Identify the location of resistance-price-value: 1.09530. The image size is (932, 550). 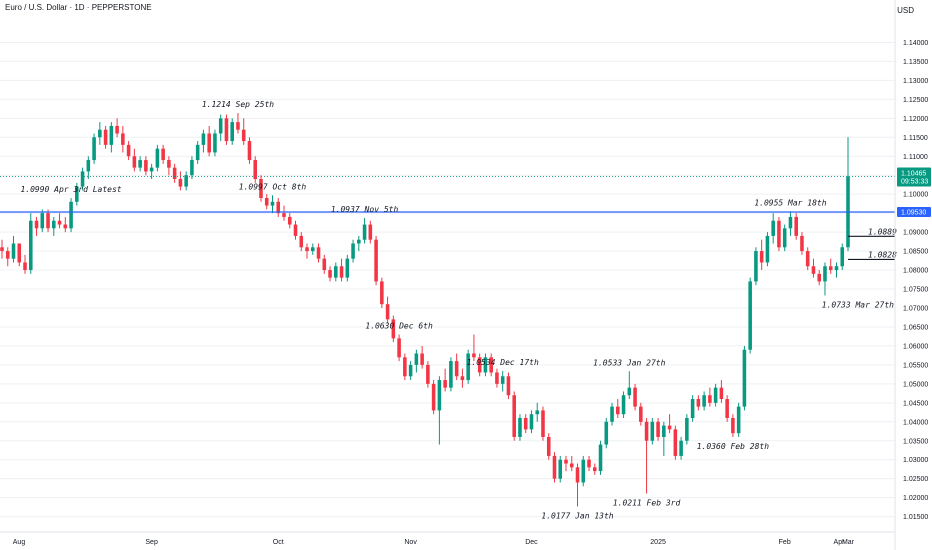
(913, 213).